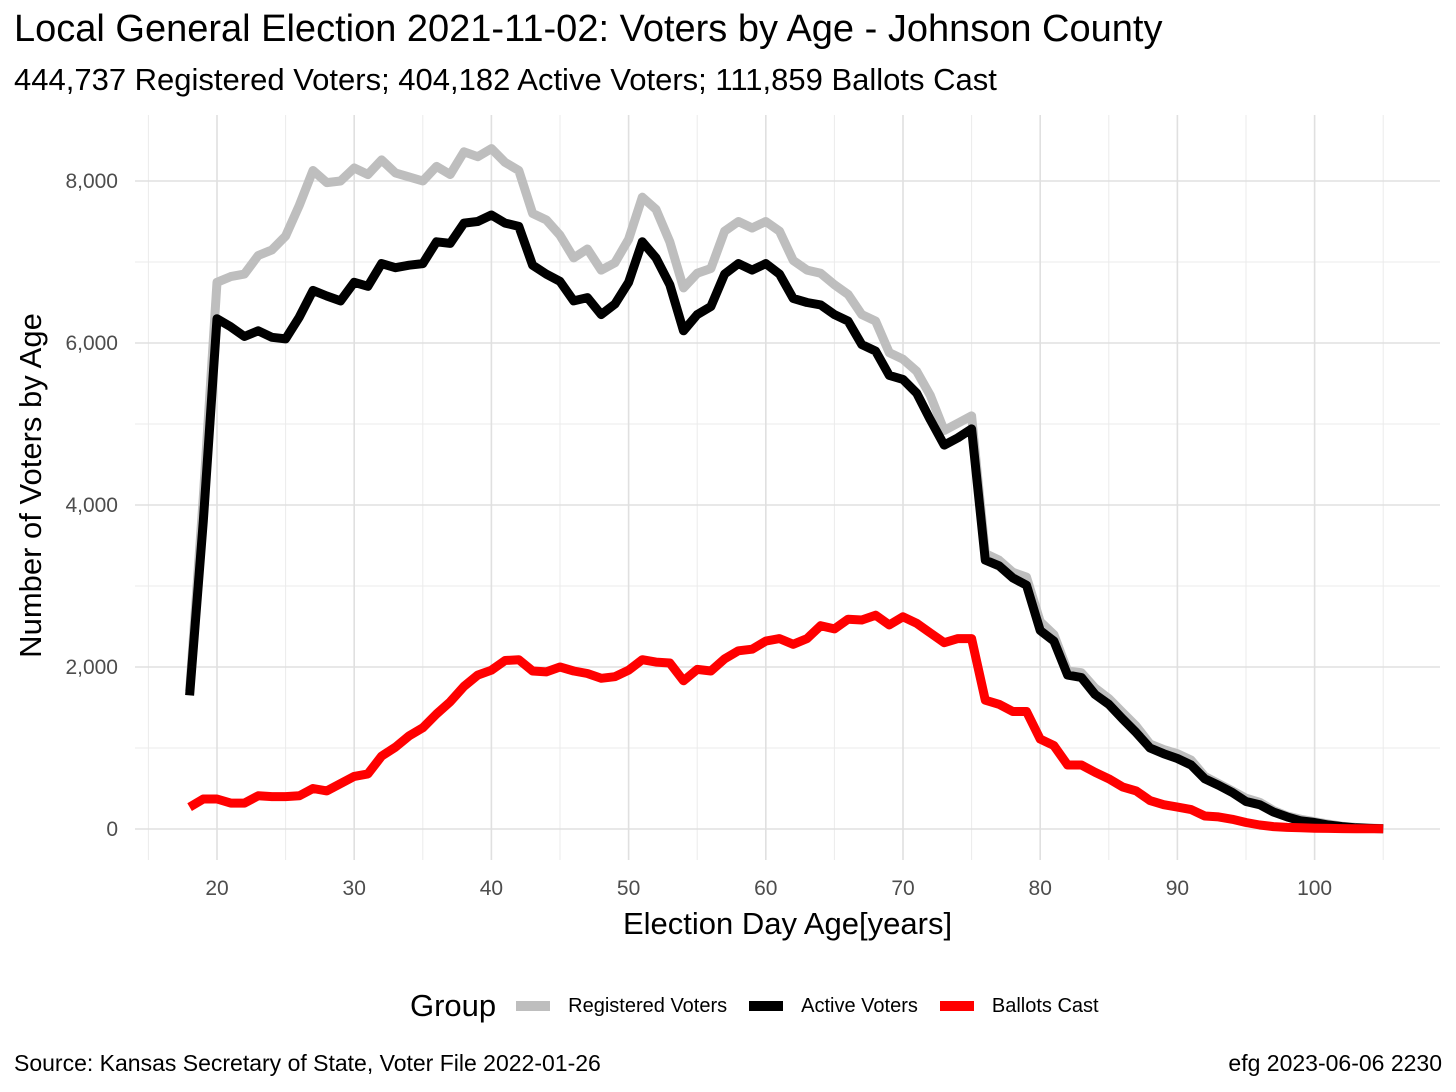 This screenshot has width=1456, height=1092. Describe the element at coordinates (491, 888) in the screenshot. I see `x-tick-label: 40` at that location.